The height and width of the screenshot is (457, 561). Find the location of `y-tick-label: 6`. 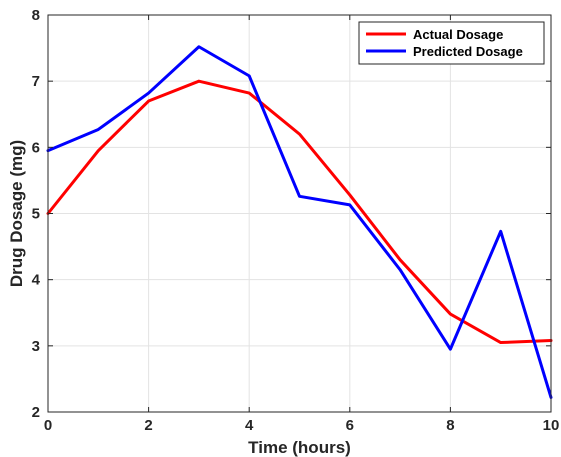

y-tick-label: 6 is located at coordinates (36, 147).